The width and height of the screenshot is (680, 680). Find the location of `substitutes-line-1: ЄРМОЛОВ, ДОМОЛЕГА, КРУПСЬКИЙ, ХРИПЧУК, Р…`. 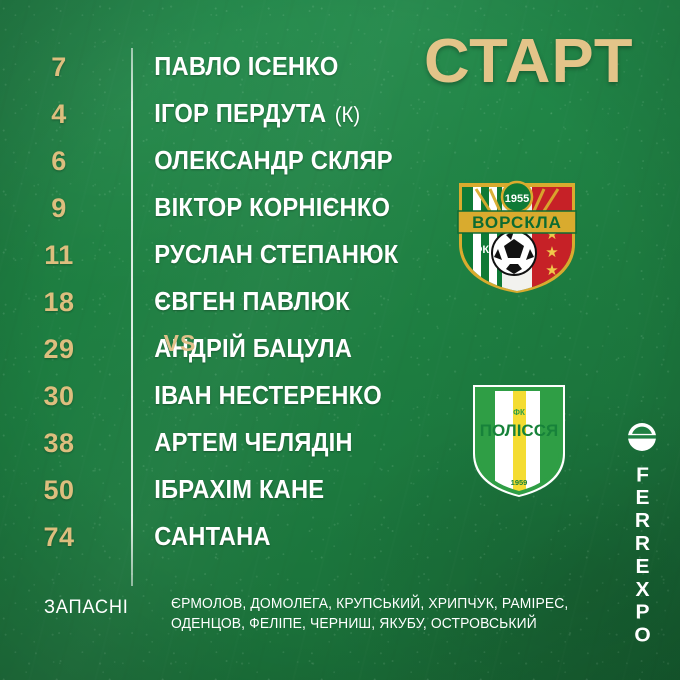

substitutes-line-1: ЄРМОЛОВ, ДОМОЛЕГА, КРУПСЬКИЙ, ХРИПЧУК, Р… is located at coordinates (370, 604).